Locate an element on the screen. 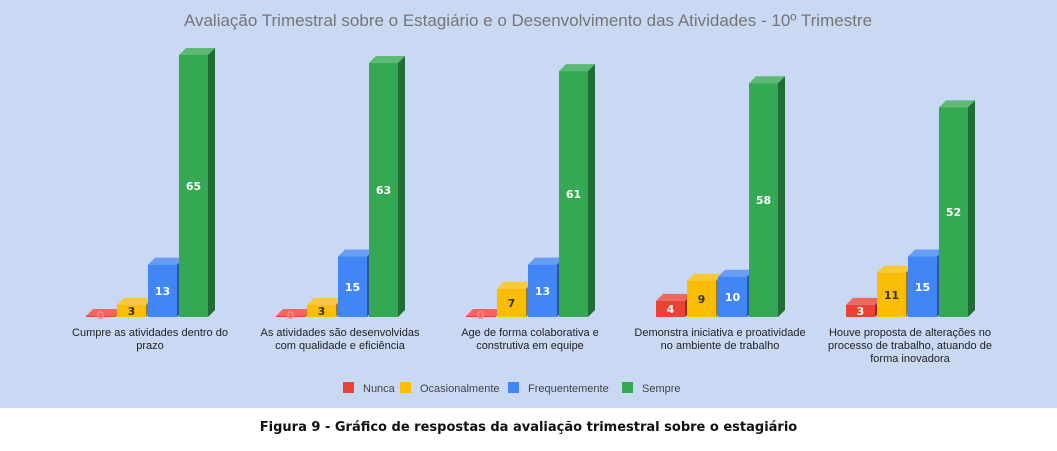  data-label: 63 is located at coordinates (383, 190).